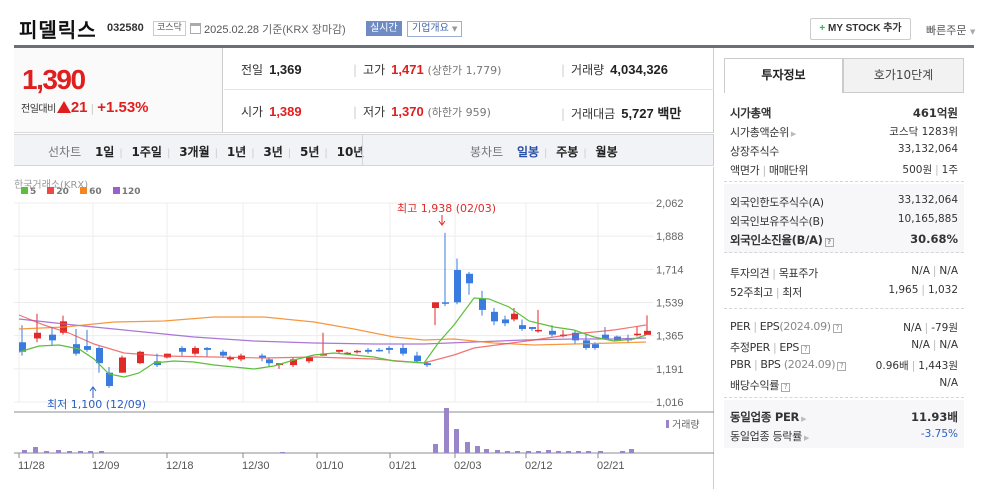  Describe the element at coordinates (844, 130) in the screenshot. I see `market-cap-rank-row: 시가총액순위 ▶ 코스닥 1283위` at that location.